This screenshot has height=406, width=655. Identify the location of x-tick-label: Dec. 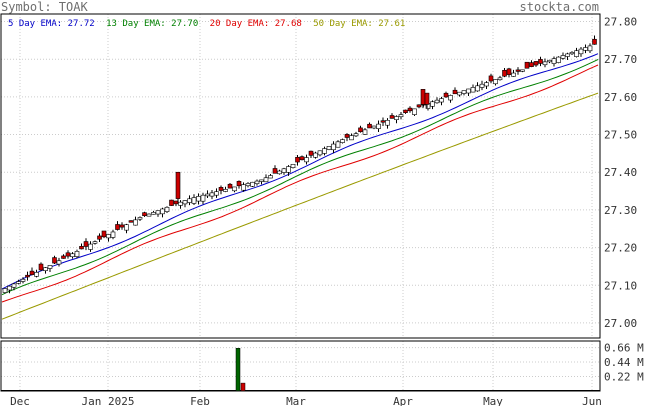
(20, 400).